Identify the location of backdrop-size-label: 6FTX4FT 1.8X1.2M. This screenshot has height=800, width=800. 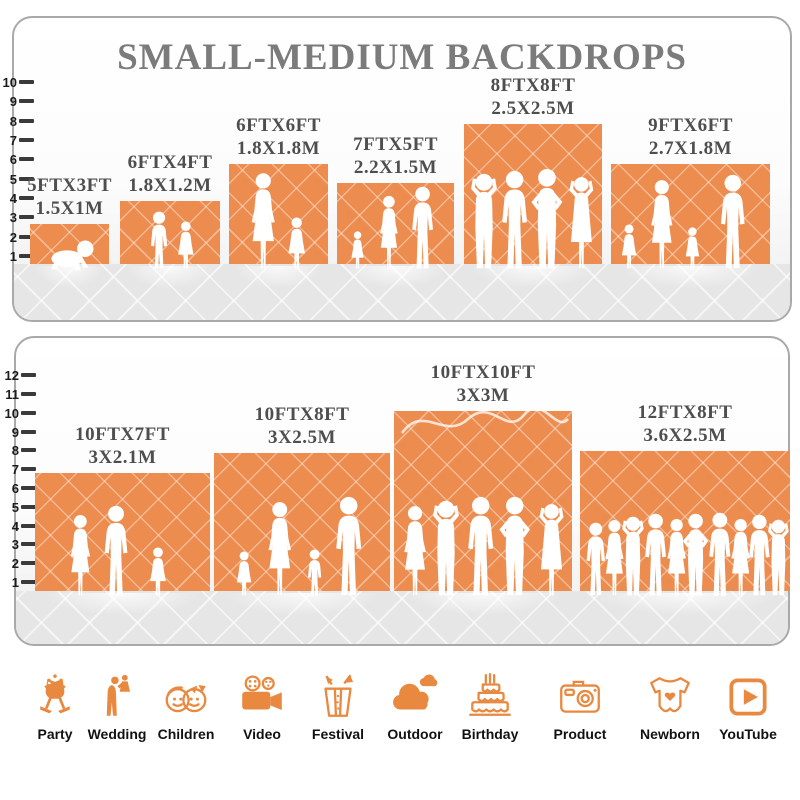
(170, 174).